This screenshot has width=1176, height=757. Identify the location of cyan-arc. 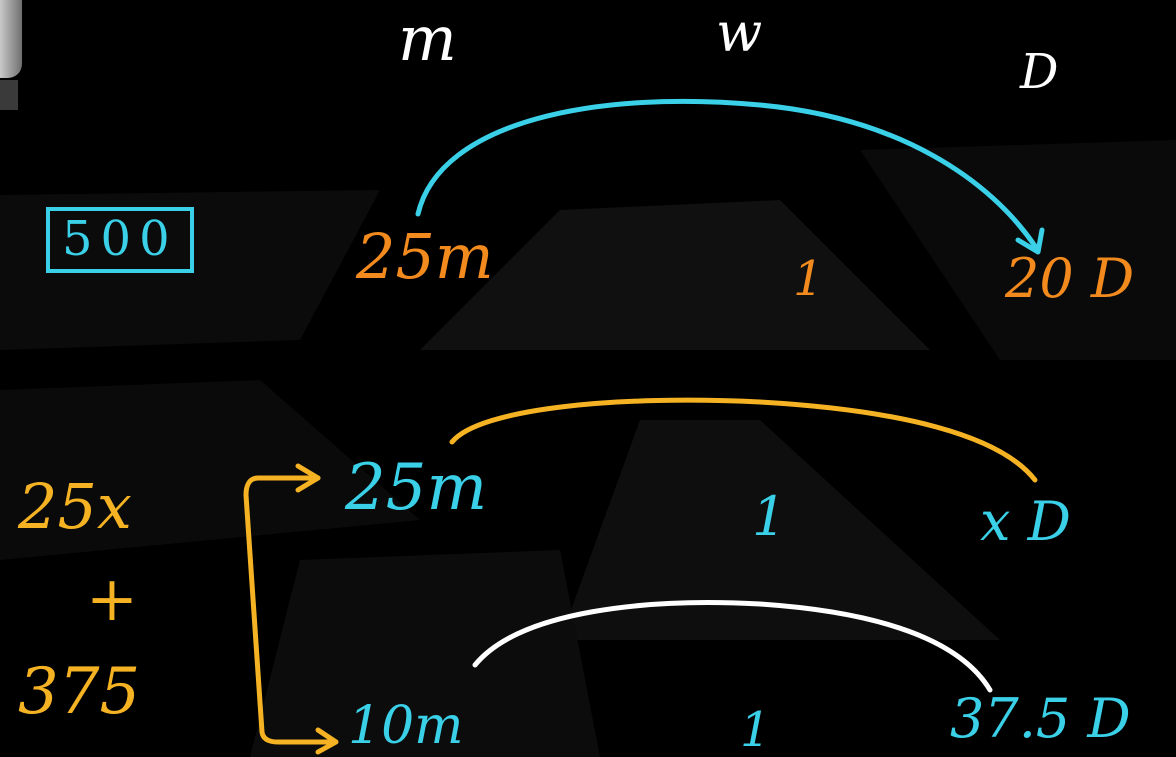
(726, 173).